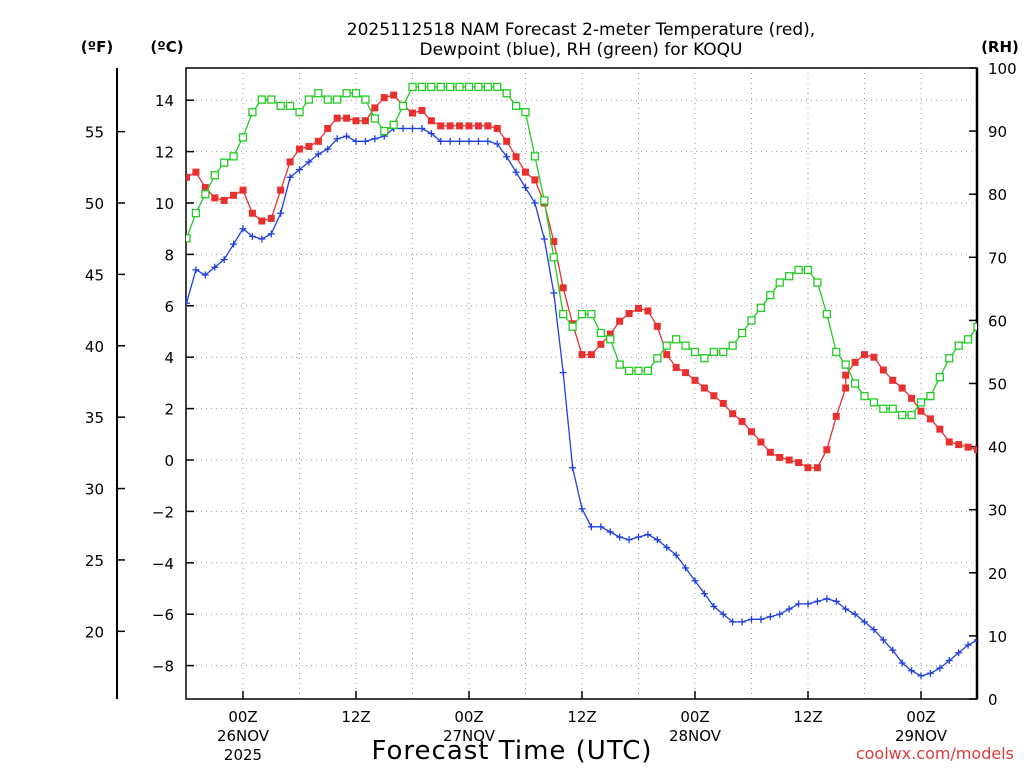 Image resolution: width=1024 pixels, height=768 pixels. I want to click on fahrenheit-tick-label: 25, so click(94, 561).